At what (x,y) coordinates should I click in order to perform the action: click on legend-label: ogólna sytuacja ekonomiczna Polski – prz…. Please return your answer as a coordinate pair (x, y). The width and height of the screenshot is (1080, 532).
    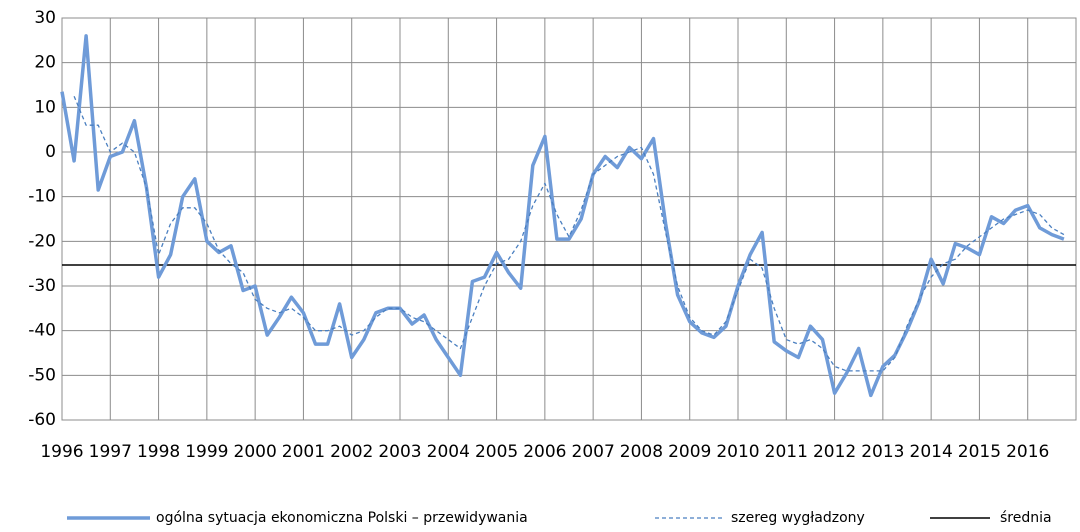
    Looking at the image, I should click on (342, 518).